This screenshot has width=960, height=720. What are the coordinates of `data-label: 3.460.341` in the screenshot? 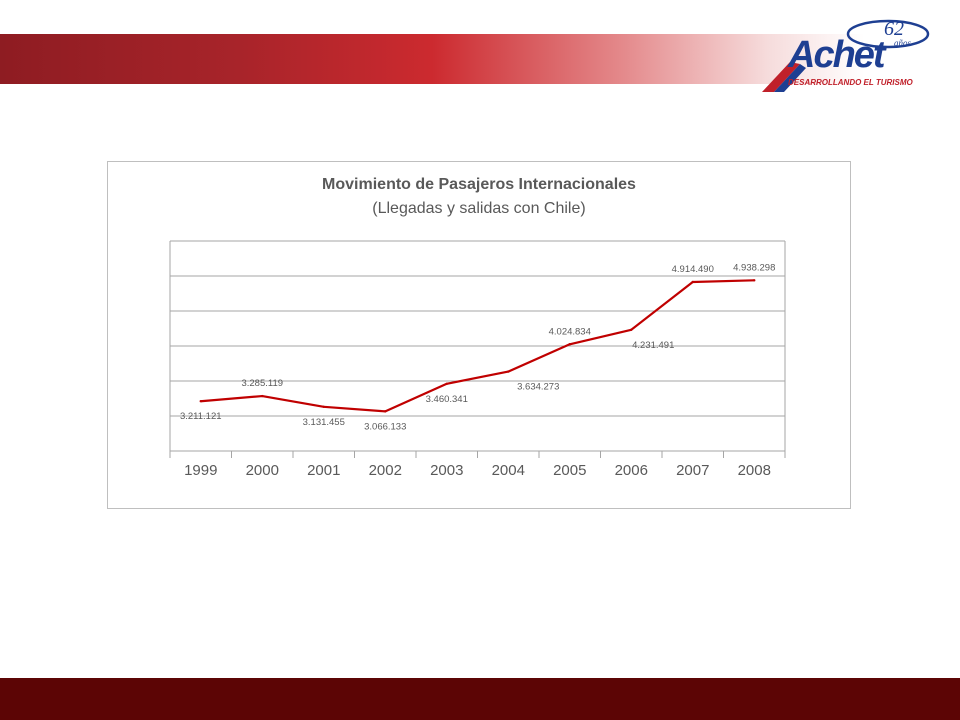 It's located at (447, 399).